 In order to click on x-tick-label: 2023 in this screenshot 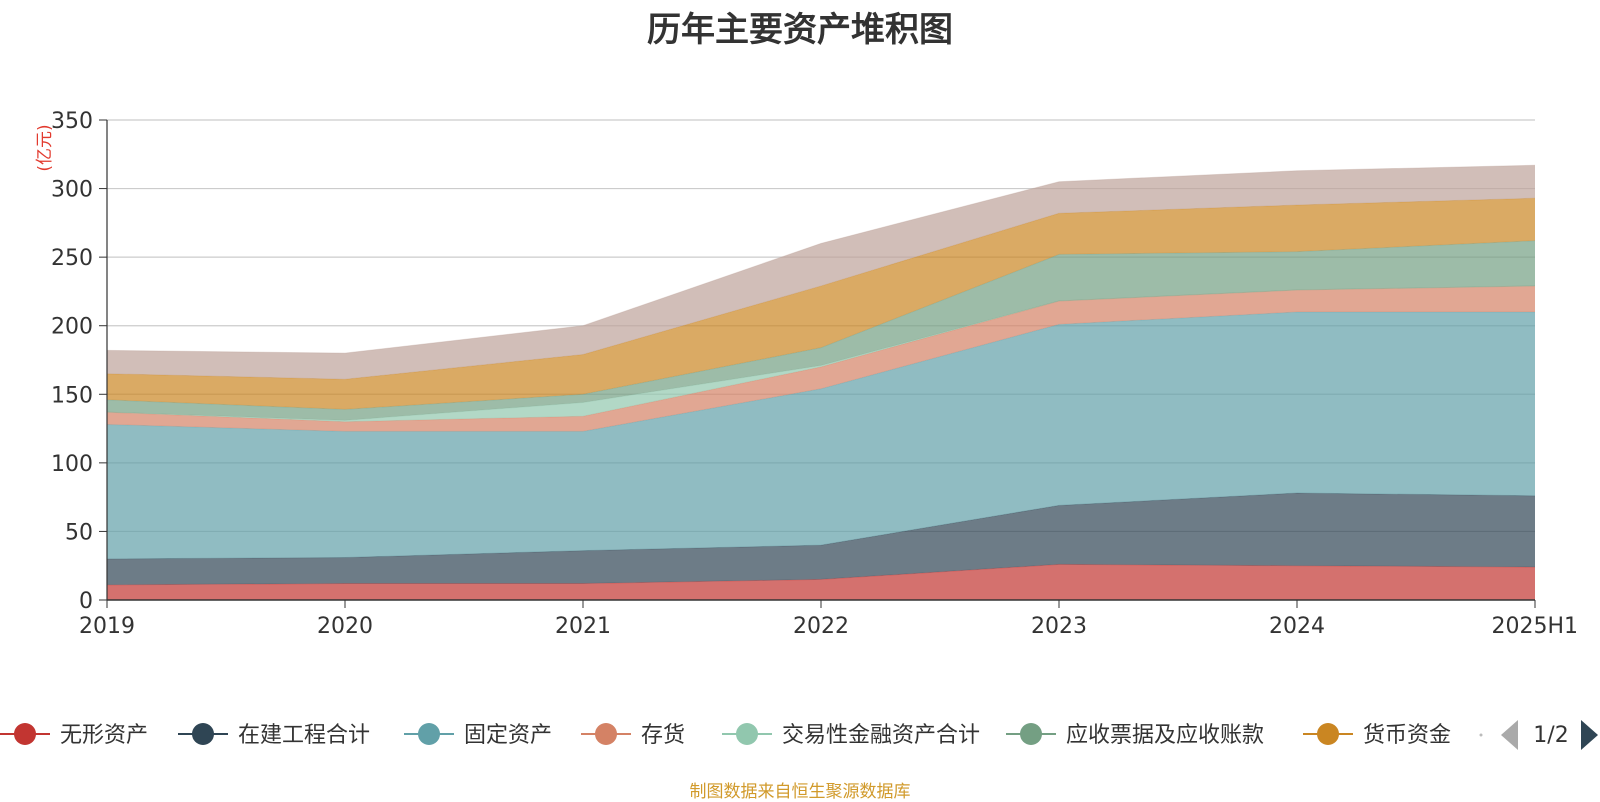, I will do `click(1059, 626)`.